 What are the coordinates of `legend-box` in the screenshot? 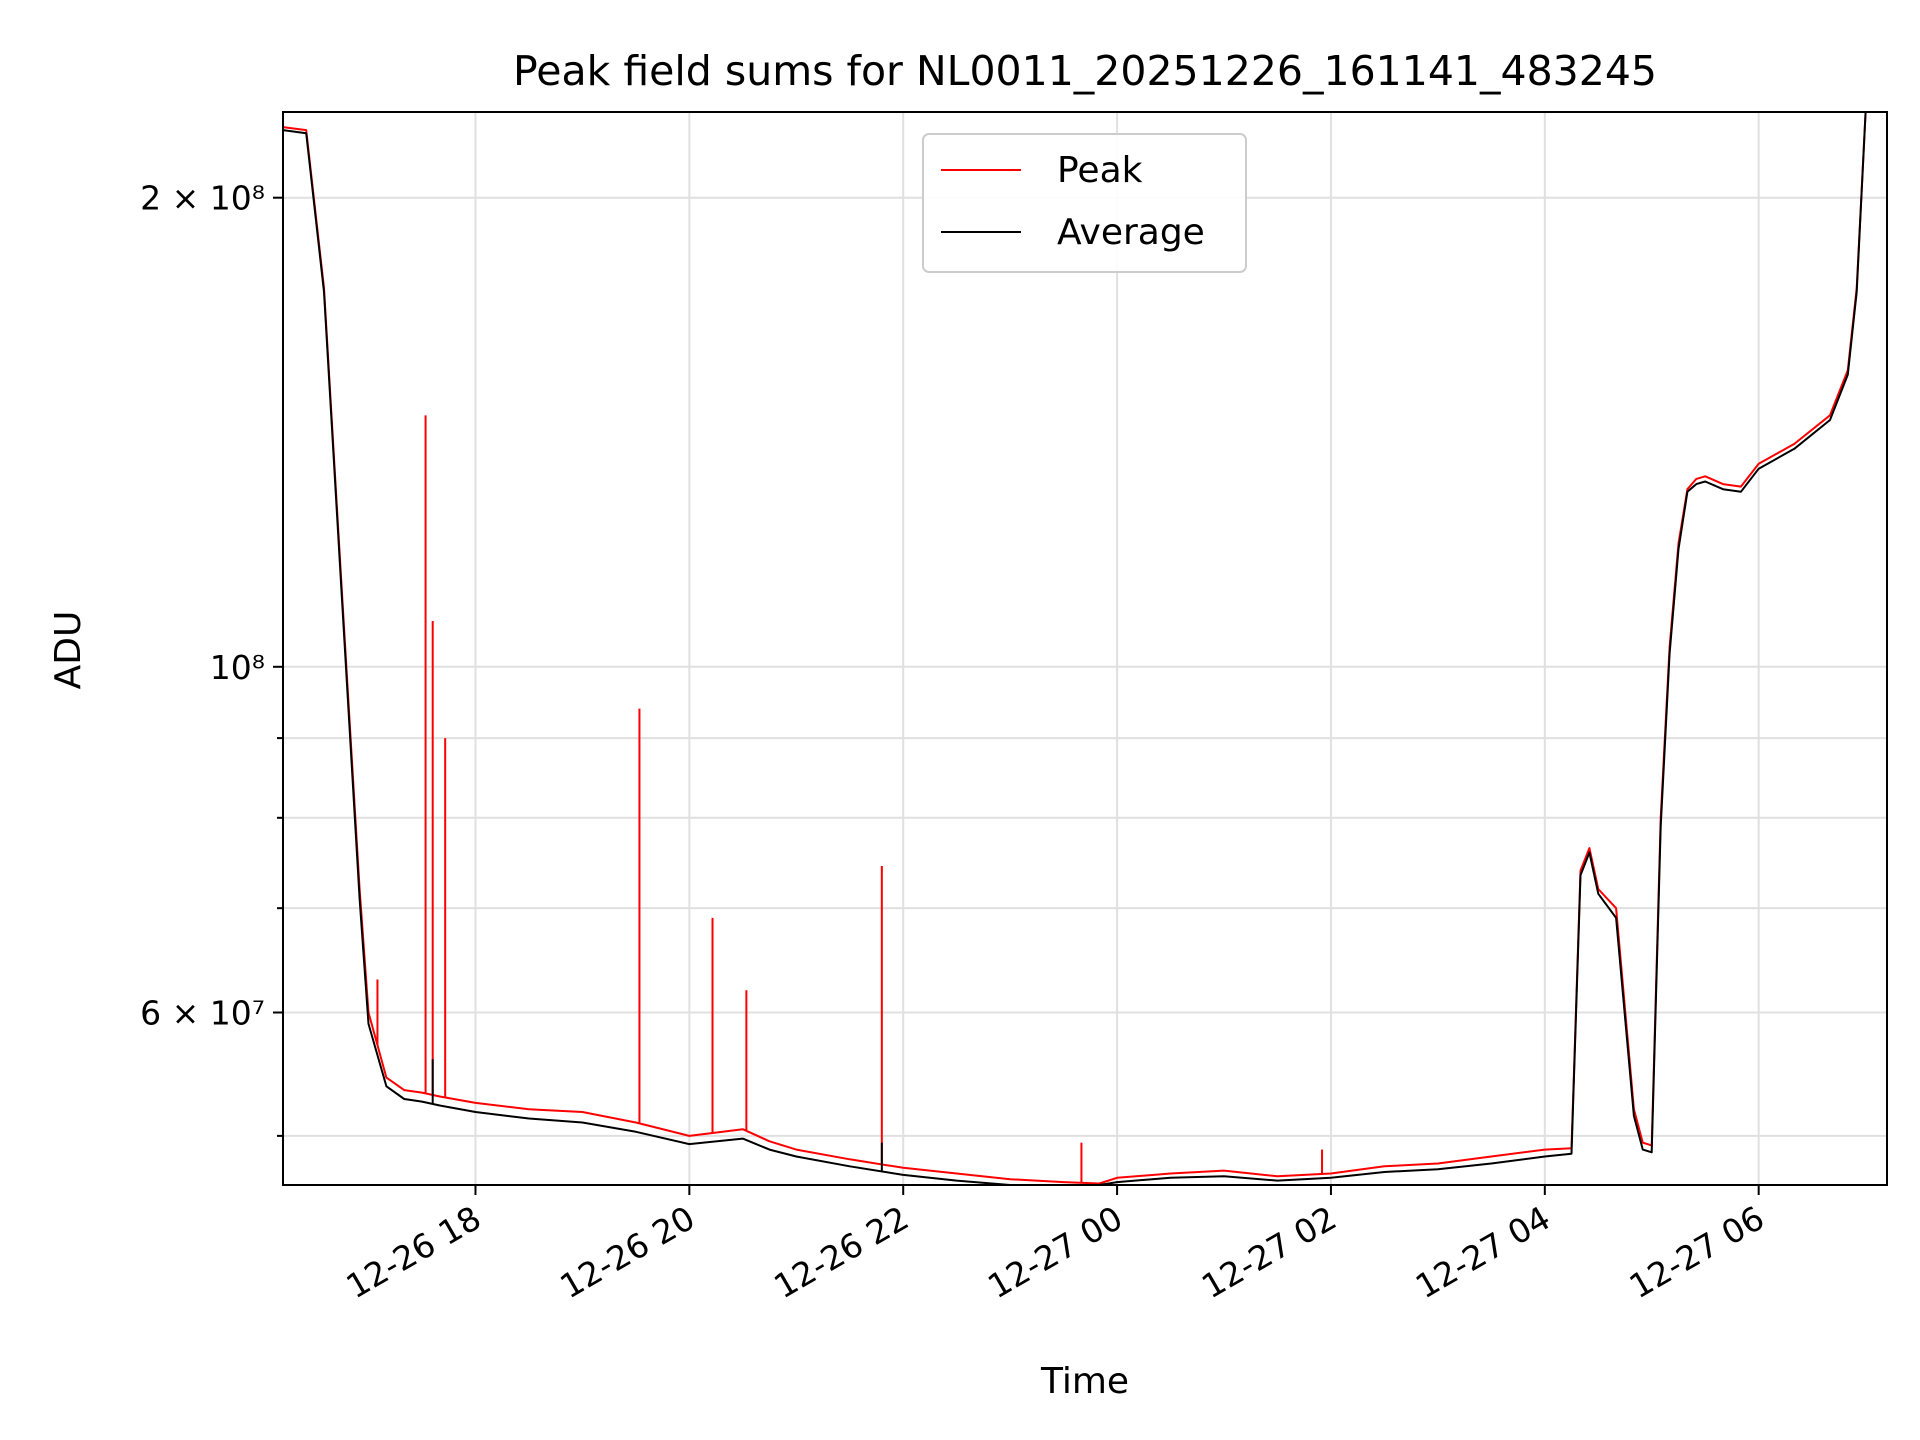 It's located at (1084, 203).